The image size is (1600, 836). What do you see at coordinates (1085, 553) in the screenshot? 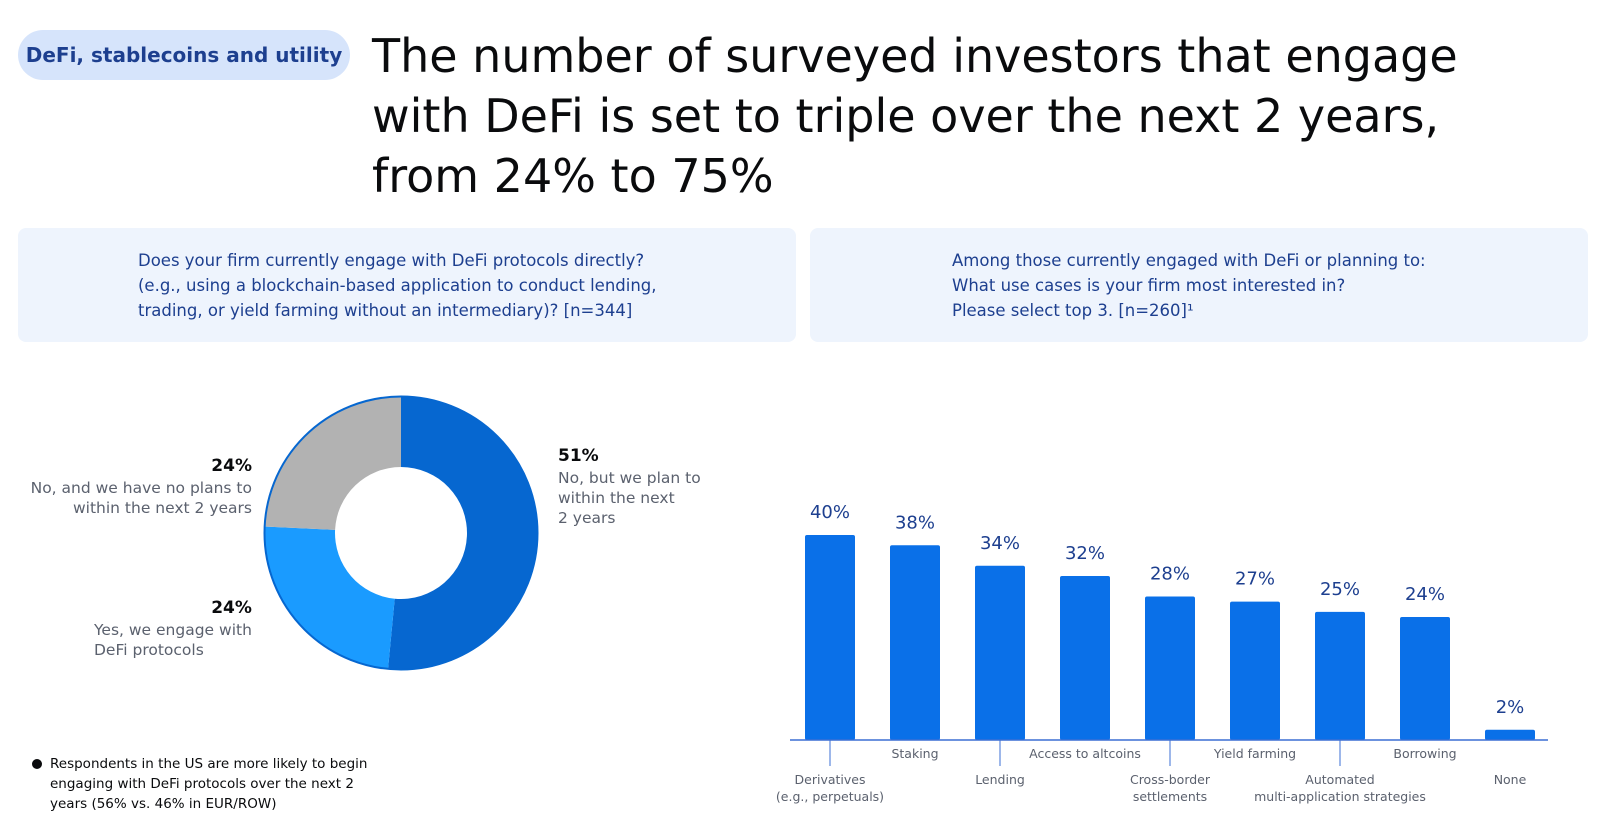
I see `bar-value-label: 32%` at bounding box center [1085, 553].